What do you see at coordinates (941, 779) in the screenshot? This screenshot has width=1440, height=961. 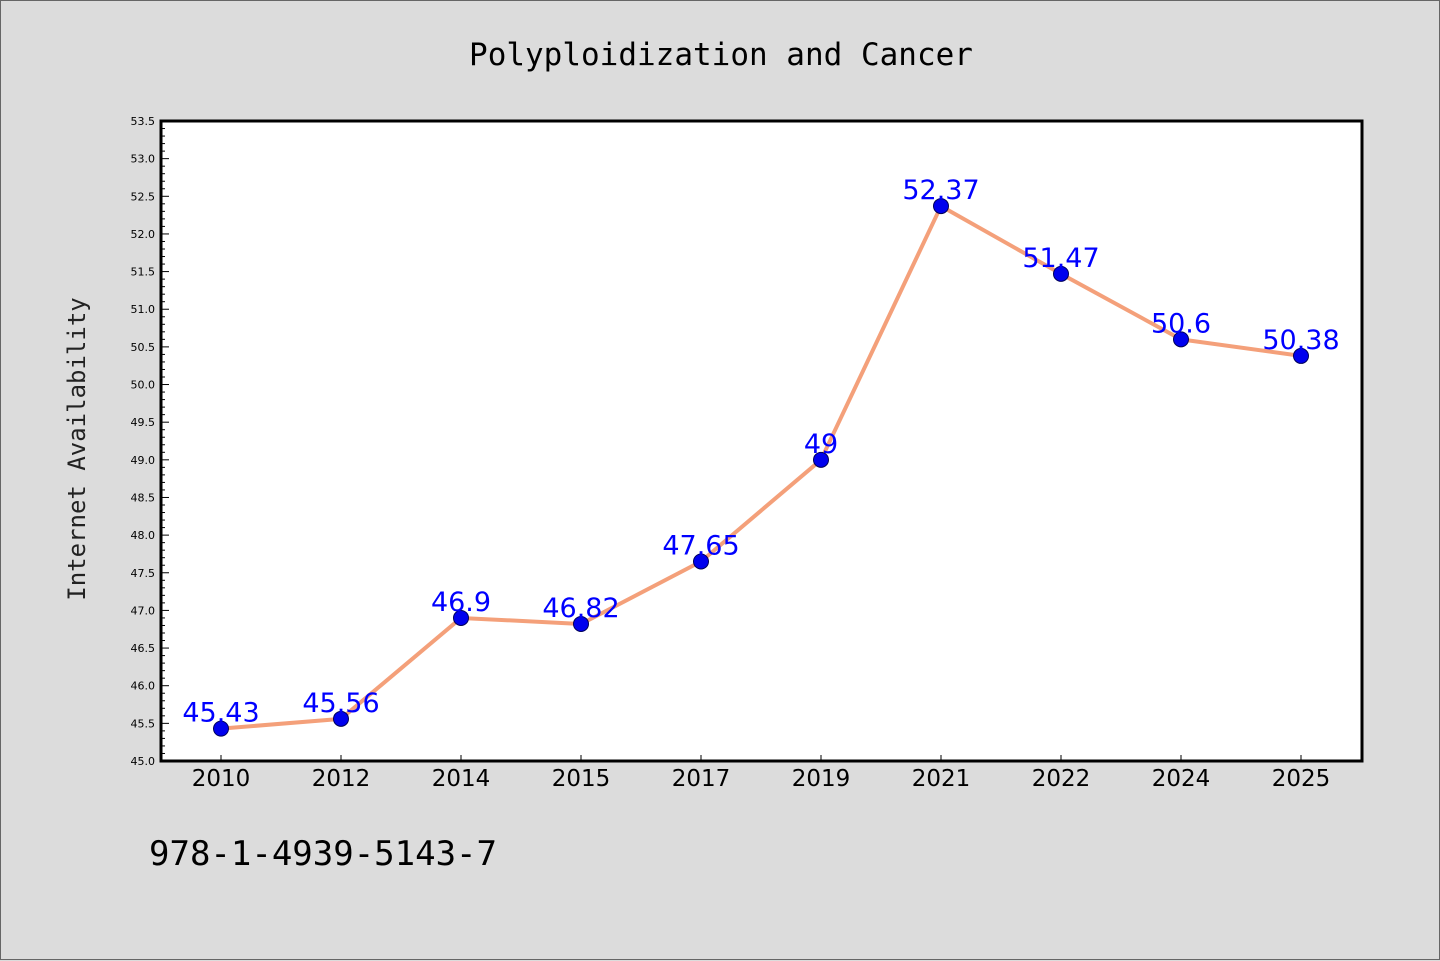 I see `x-tick-label: 2021` at bounding box center [941, 779].